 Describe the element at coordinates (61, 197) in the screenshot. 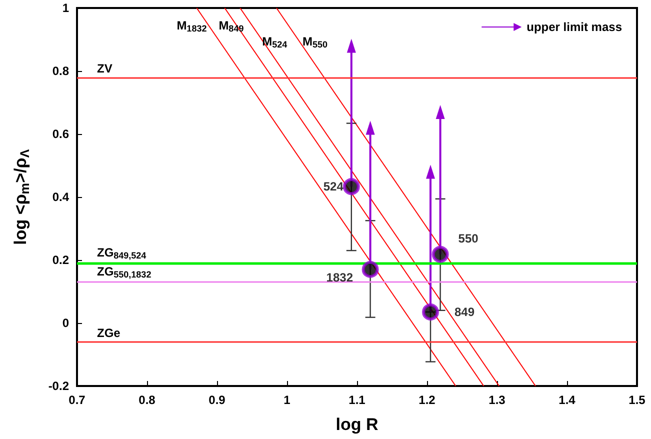

I see `y-tick-label: 0.4` at that location.